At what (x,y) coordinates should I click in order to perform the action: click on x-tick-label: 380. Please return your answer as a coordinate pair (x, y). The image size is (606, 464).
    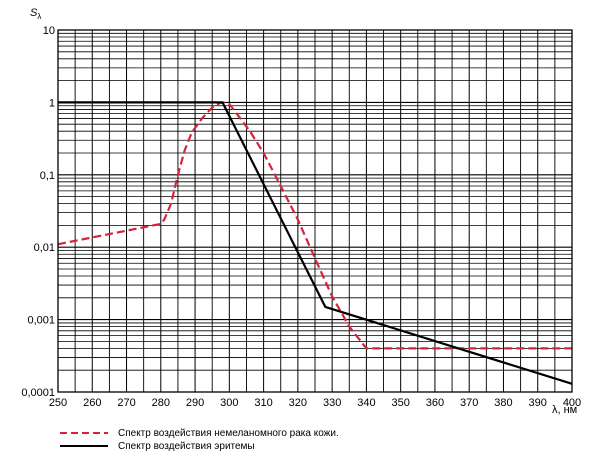
    Looking at the image, I should click on (503, 403).